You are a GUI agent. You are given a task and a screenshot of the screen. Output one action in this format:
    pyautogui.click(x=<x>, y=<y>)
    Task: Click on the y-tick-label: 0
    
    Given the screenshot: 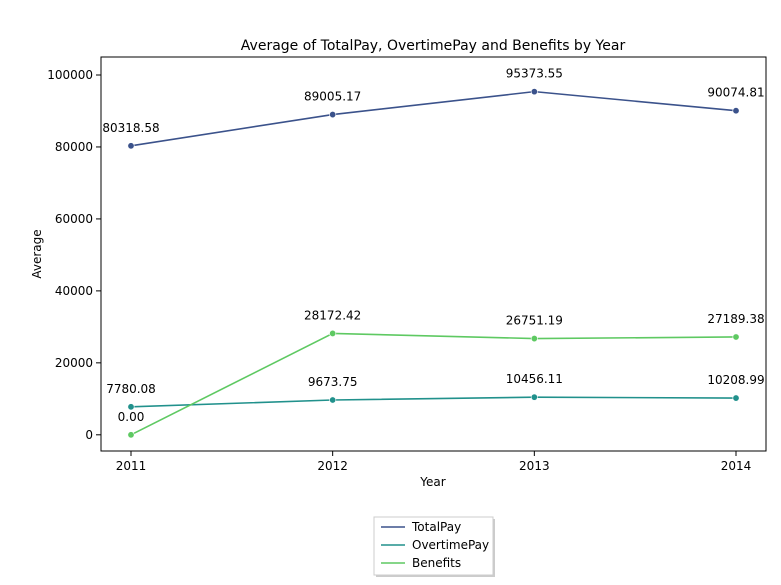 What is the action you would take?
    pyautogui.click(x=89, y=435)
    